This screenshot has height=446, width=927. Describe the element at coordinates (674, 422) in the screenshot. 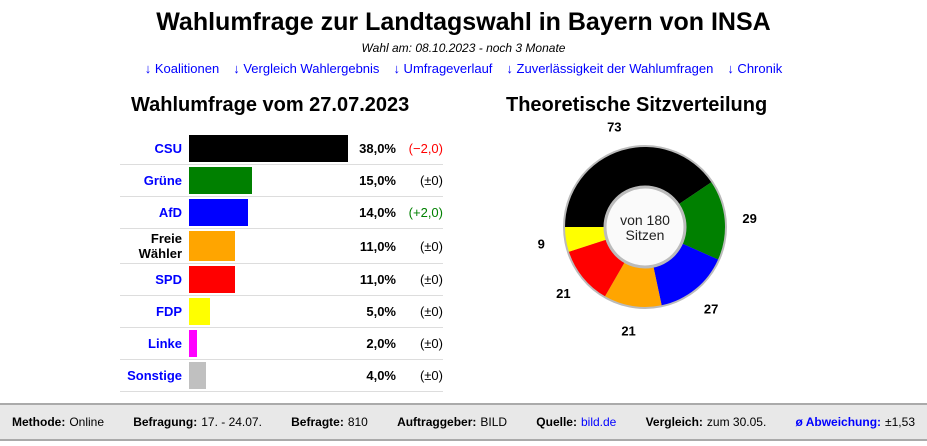

I see `footer-label: Vergleich:` at that location.